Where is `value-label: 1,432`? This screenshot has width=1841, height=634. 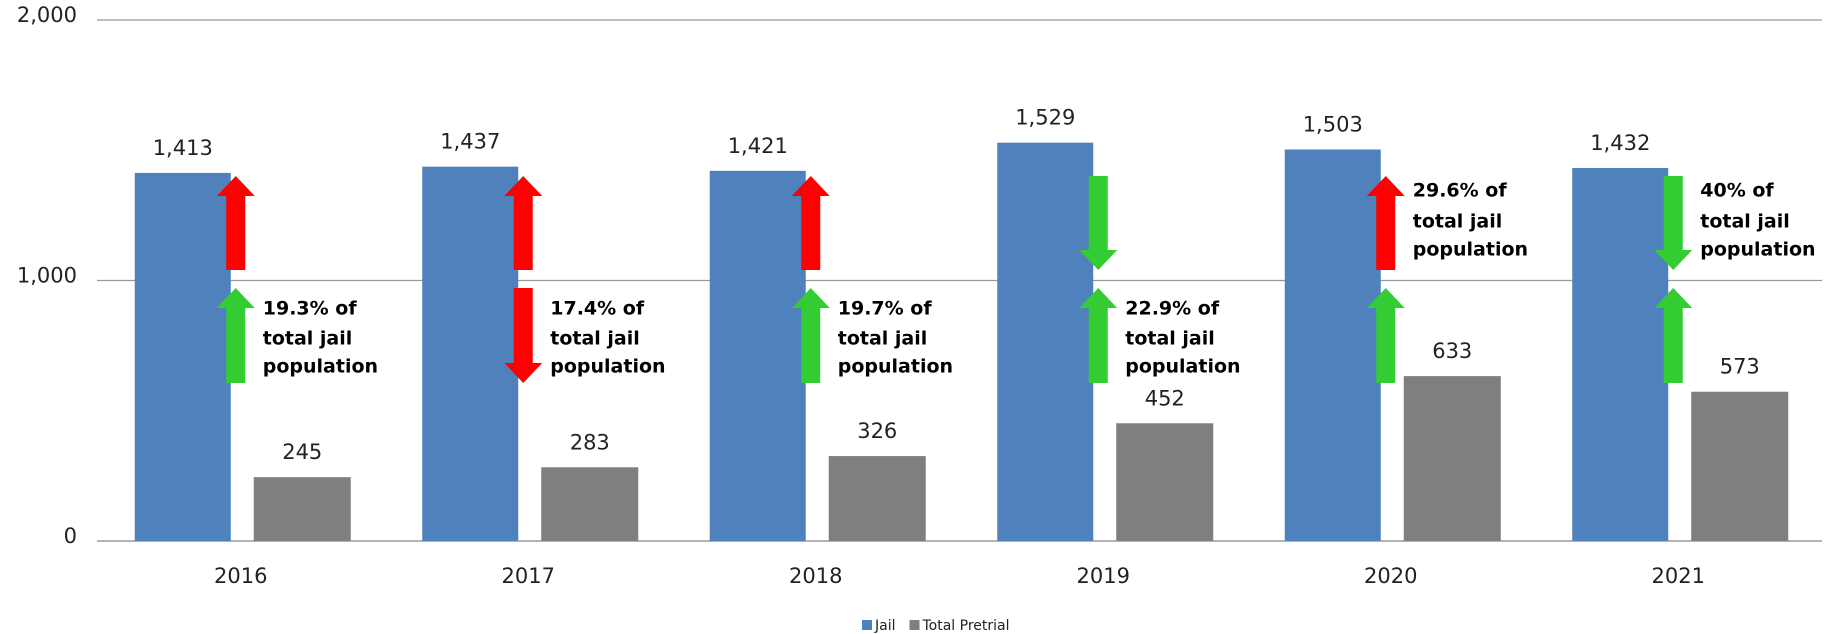 value-label: 1,432 is located at coordinates (1620, 143).